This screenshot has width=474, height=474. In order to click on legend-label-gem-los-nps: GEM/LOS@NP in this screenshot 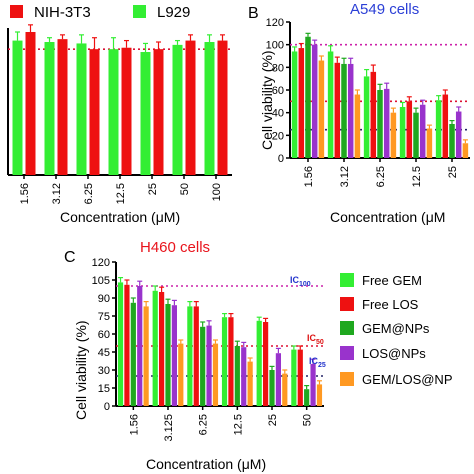, I will do `click(407, 379)`.